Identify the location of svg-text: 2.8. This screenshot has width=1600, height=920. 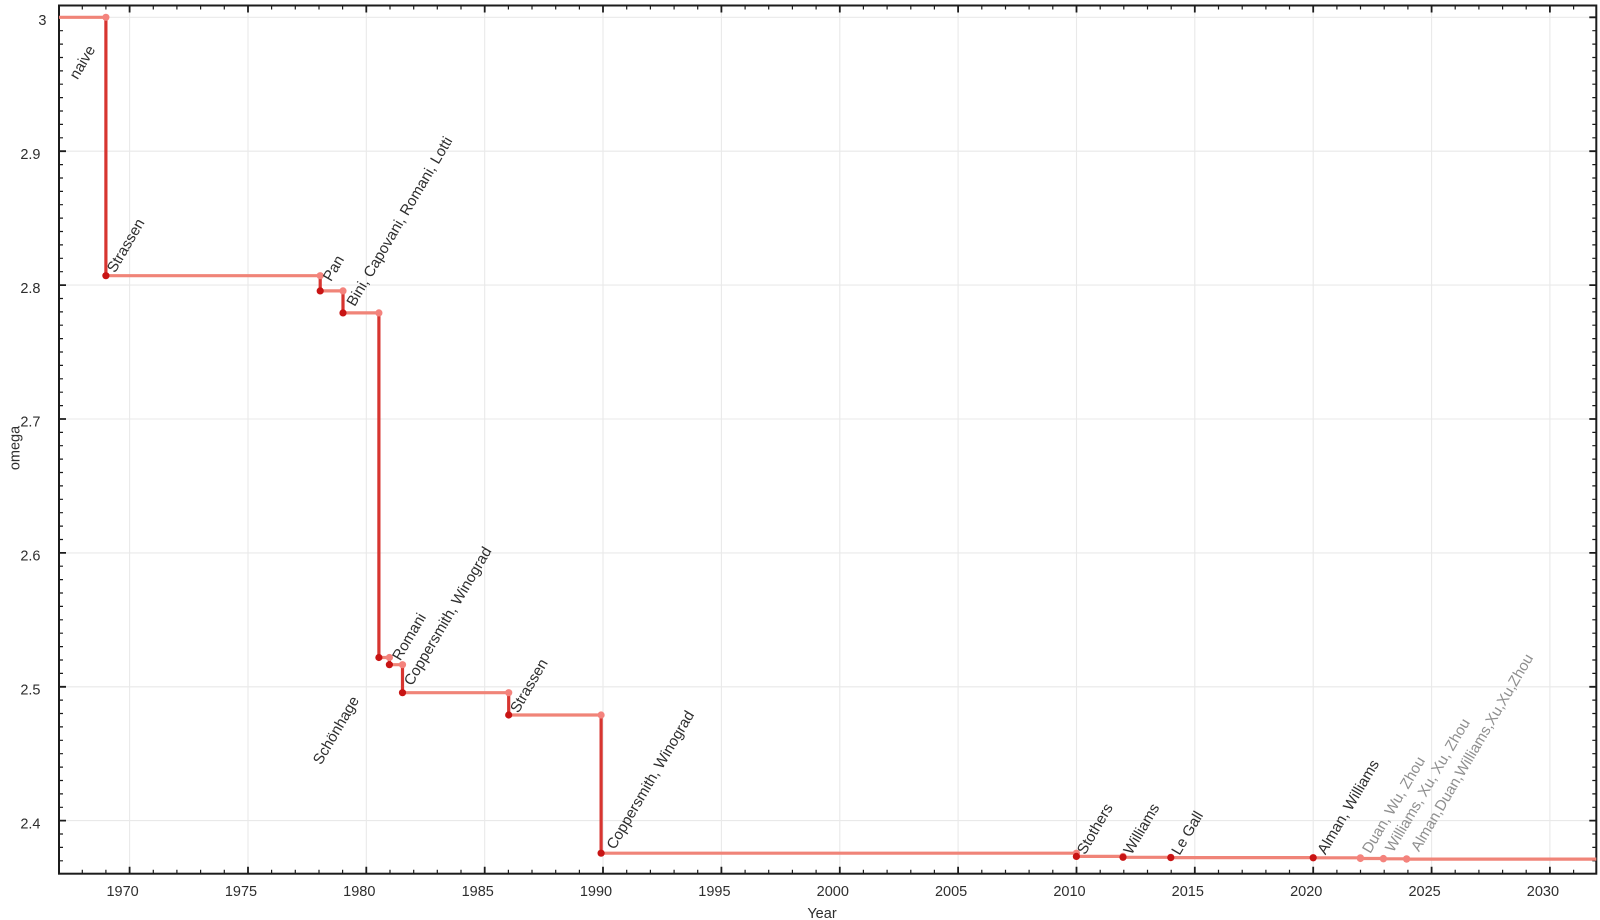
(30, 289).